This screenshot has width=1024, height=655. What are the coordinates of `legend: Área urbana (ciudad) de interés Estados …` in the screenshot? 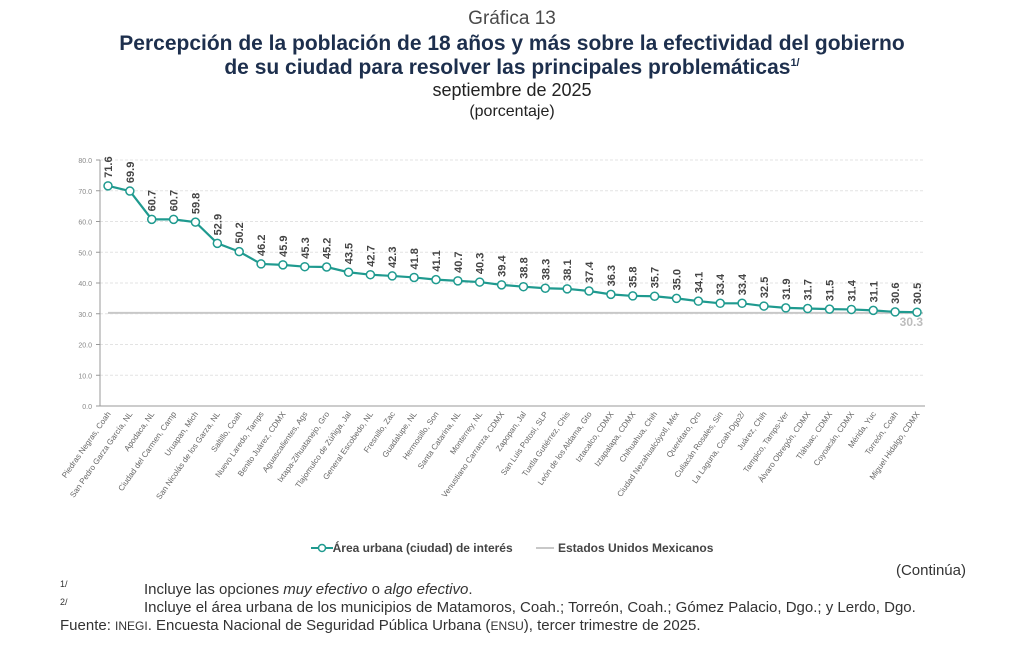 It's located at (512, 548).